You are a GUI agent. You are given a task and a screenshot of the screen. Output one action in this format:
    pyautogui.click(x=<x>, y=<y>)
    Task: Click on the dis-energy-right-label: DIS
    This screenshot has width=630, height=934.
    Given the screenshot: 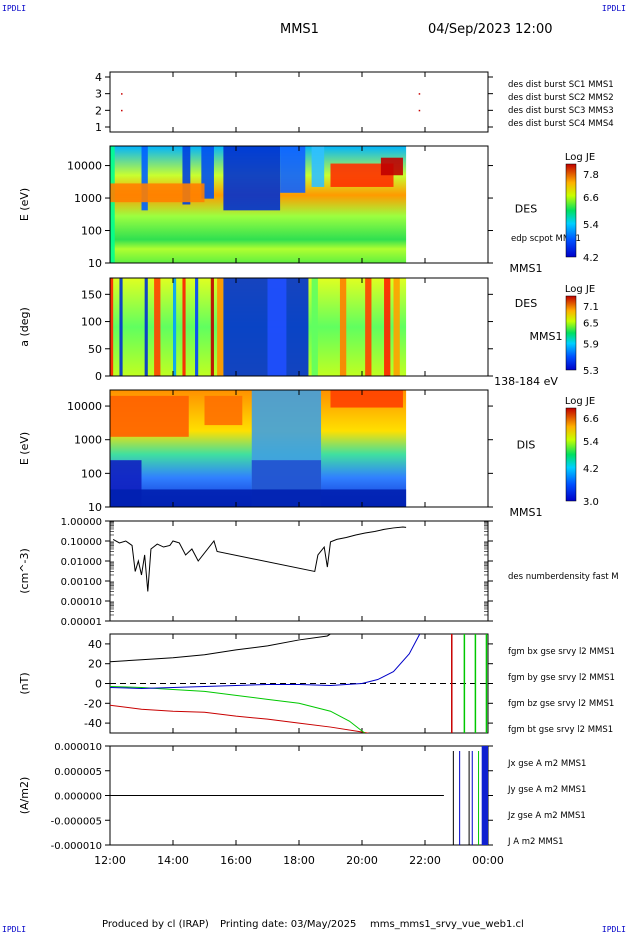 What is the action you would take?
    pyautogui.click(x=526, y=445)
    